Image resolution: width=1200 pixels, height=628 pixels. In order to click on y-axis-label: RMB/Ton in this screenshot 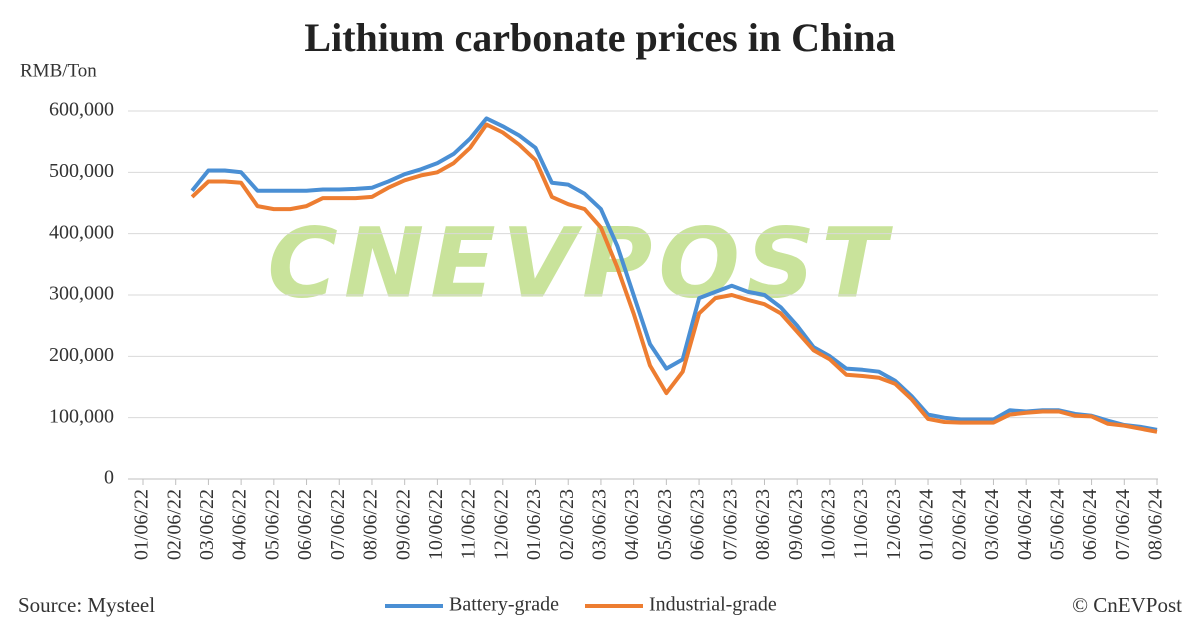, I will do `click(58, 70)`.